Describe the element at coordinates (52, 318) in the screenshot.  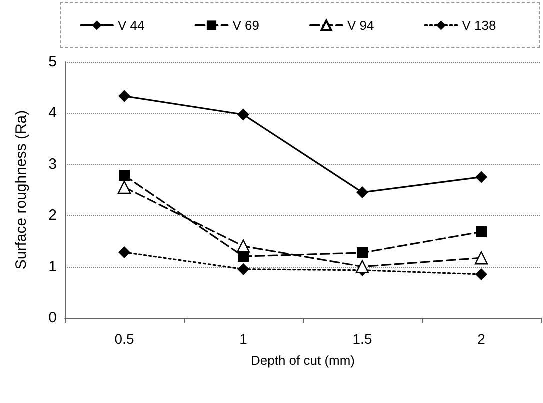
I see `y-tick-label: 0` at that location.